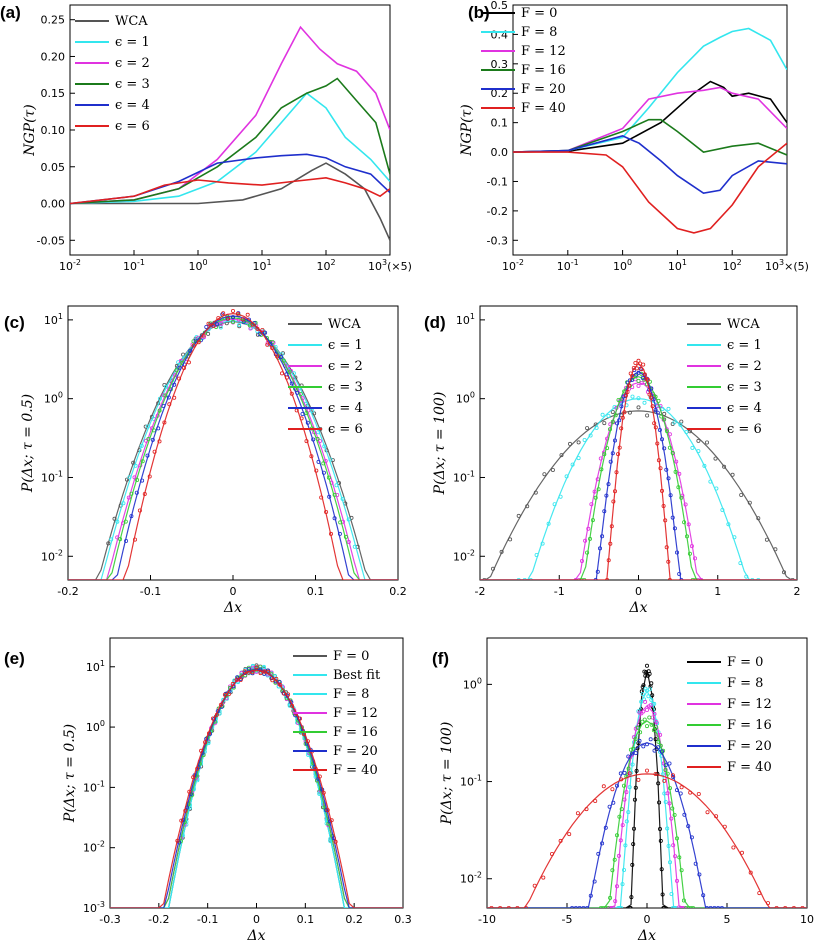  I want to click on y-tick-label: 0.2, so click(500, 93).